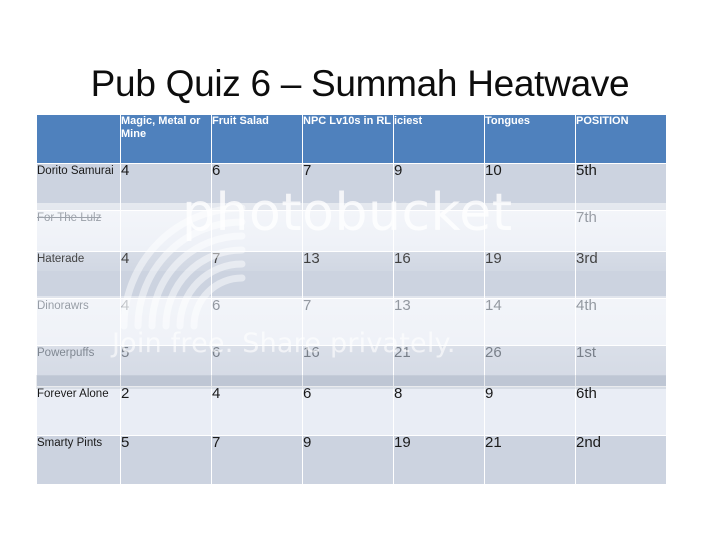 The height and width of the screenshot is (540, 720). What do you see at coordinates (257, 139) in the screenshot?
I see `header-cell-fruit-salad: Fruit Salad` at bounding box center [257, 139].